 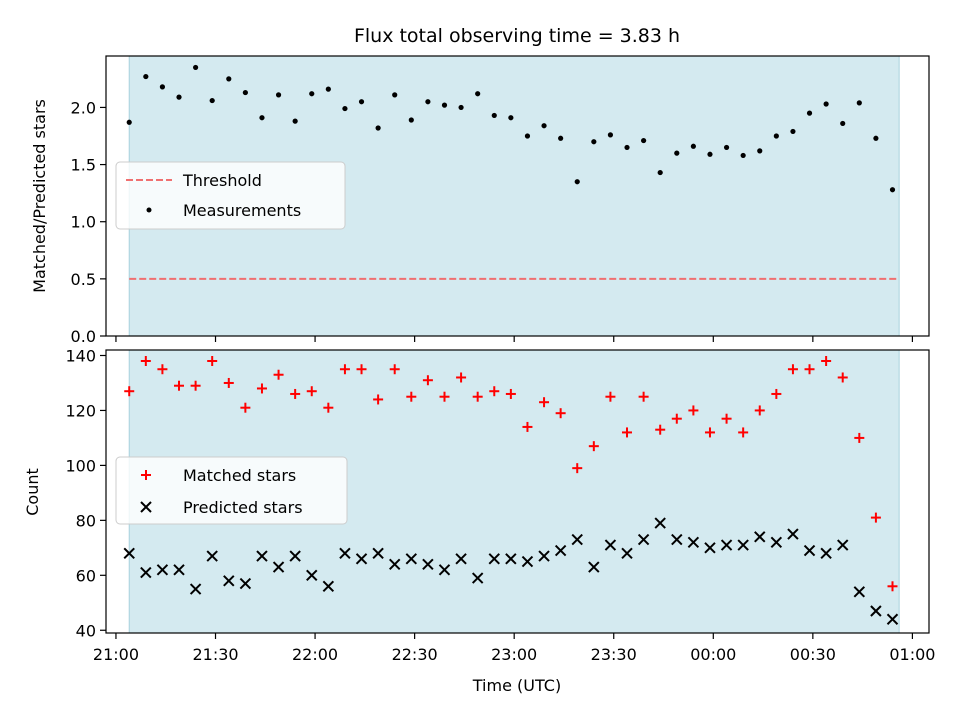 I want to click on y-tick-label: 0.0, so click(x=83, y=336).